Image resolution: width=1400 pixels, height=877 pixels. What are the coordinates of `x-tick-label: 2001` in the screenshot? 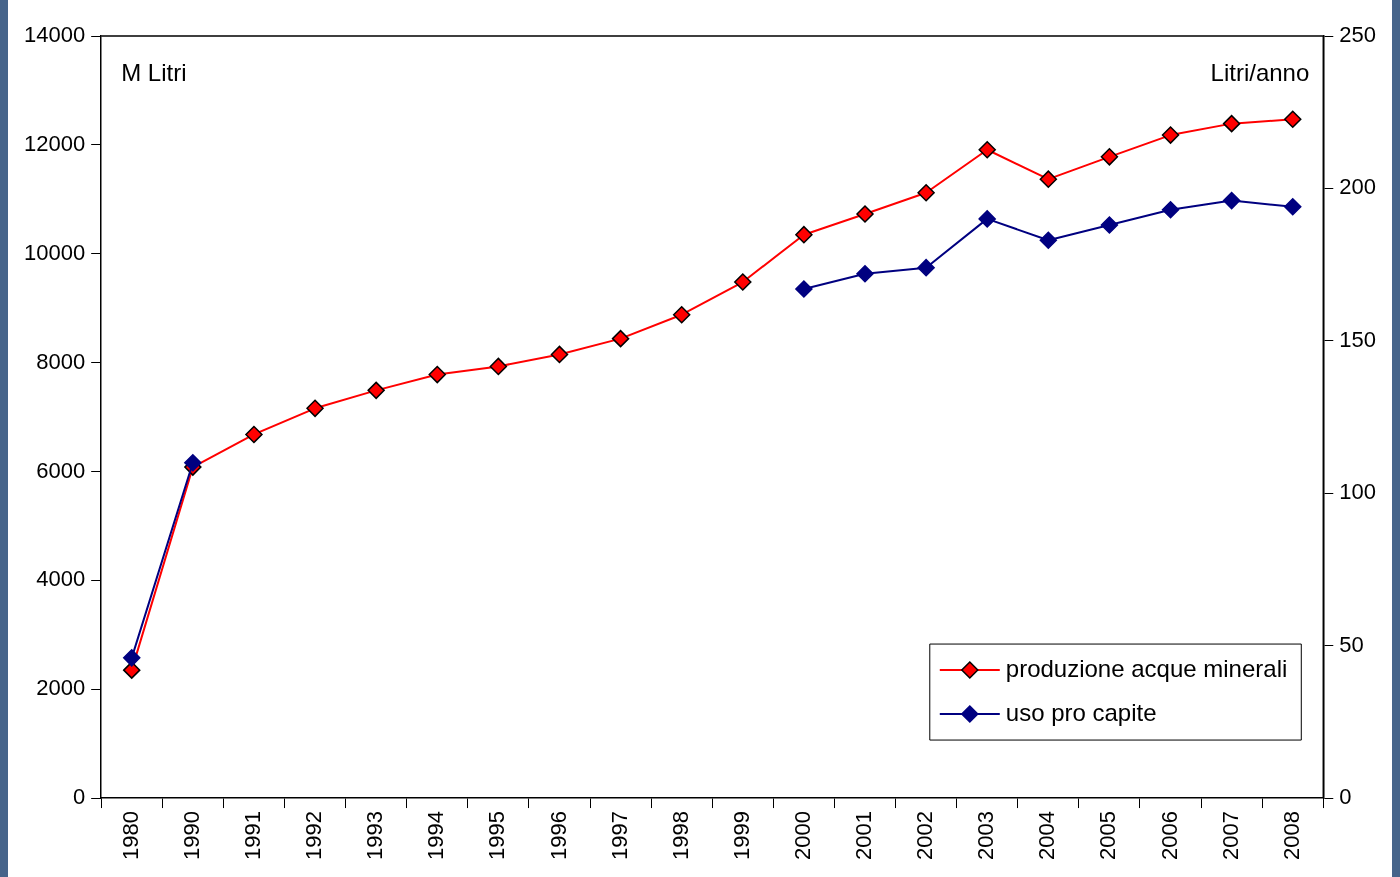 It's located at (864, 836).